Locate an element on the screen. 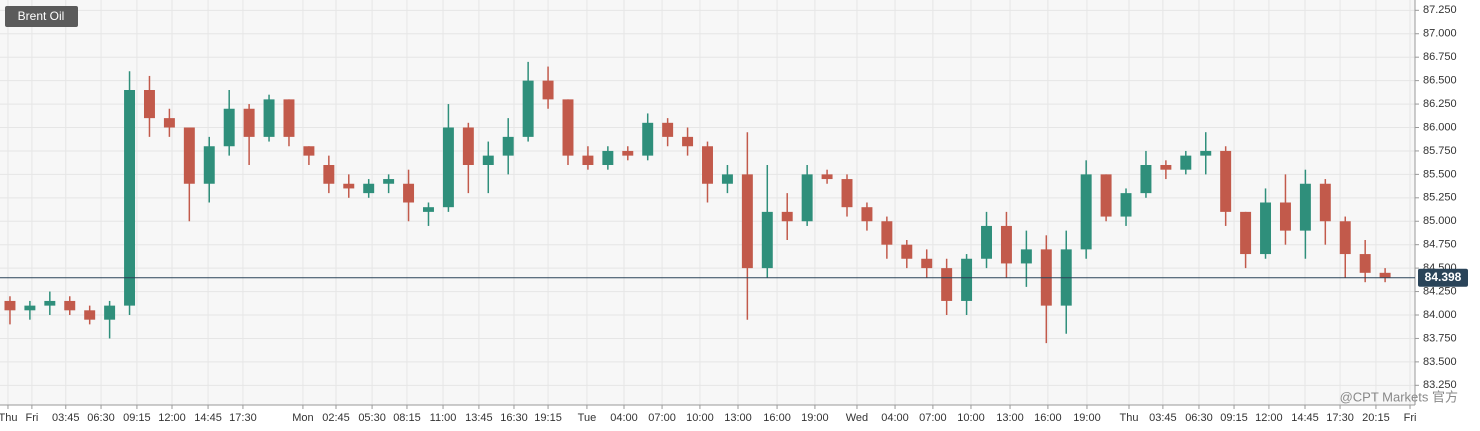 Image resolution: width=1480 pixels, height=431 pixels. x-tick-label: 14:45 is located at coordinates (1305, 418).